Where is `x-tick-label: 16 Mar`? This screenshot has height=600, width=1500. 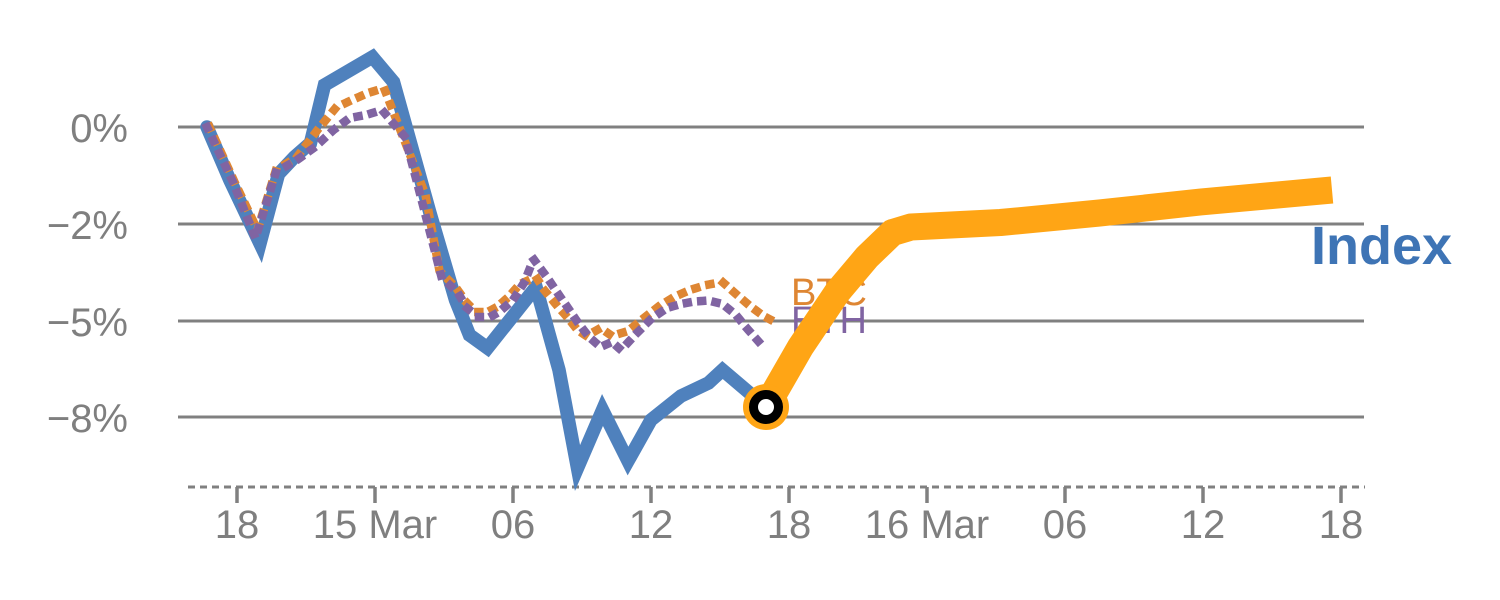 x-tick-label: 16 Mar is located at coordinates (927, 525).